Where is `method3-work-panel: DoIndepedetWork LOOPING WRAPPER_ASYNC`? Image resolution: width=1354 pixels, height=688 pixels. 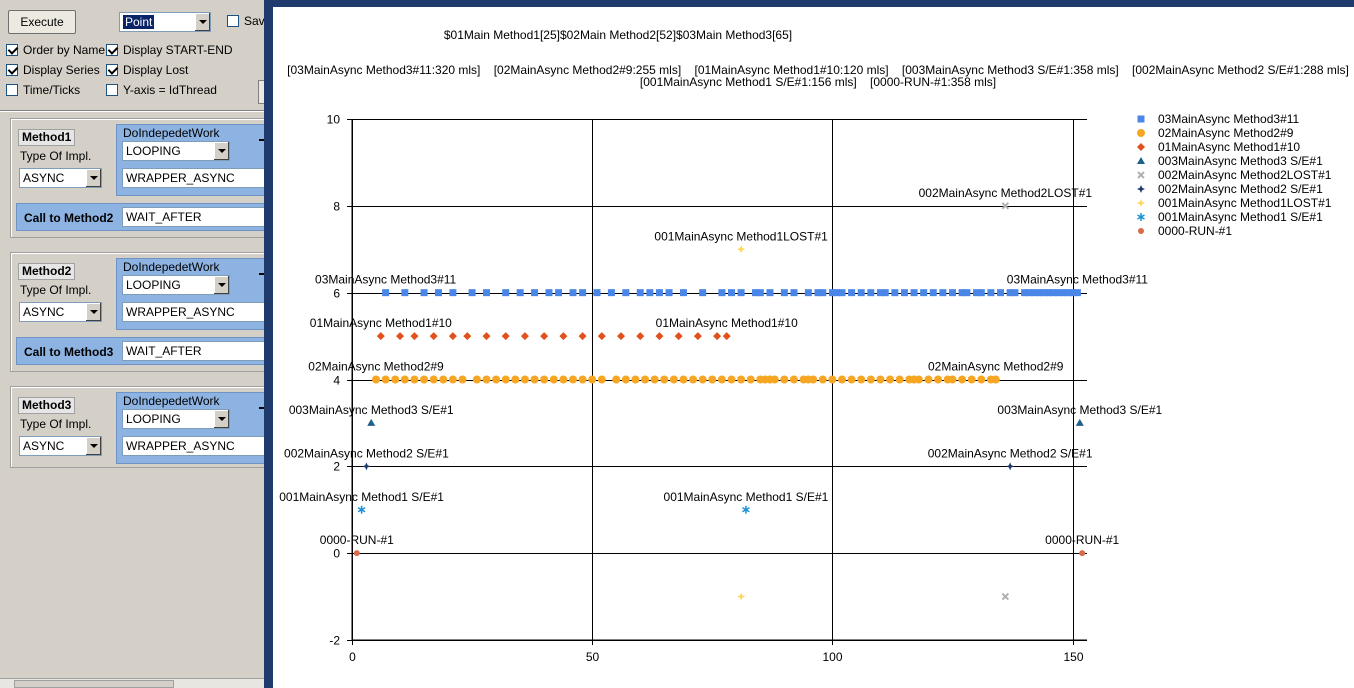
method3-work-panel: DoIndepedetWork LOOPING WRAPPER_ASYNC is located at coordinates (191, 428).